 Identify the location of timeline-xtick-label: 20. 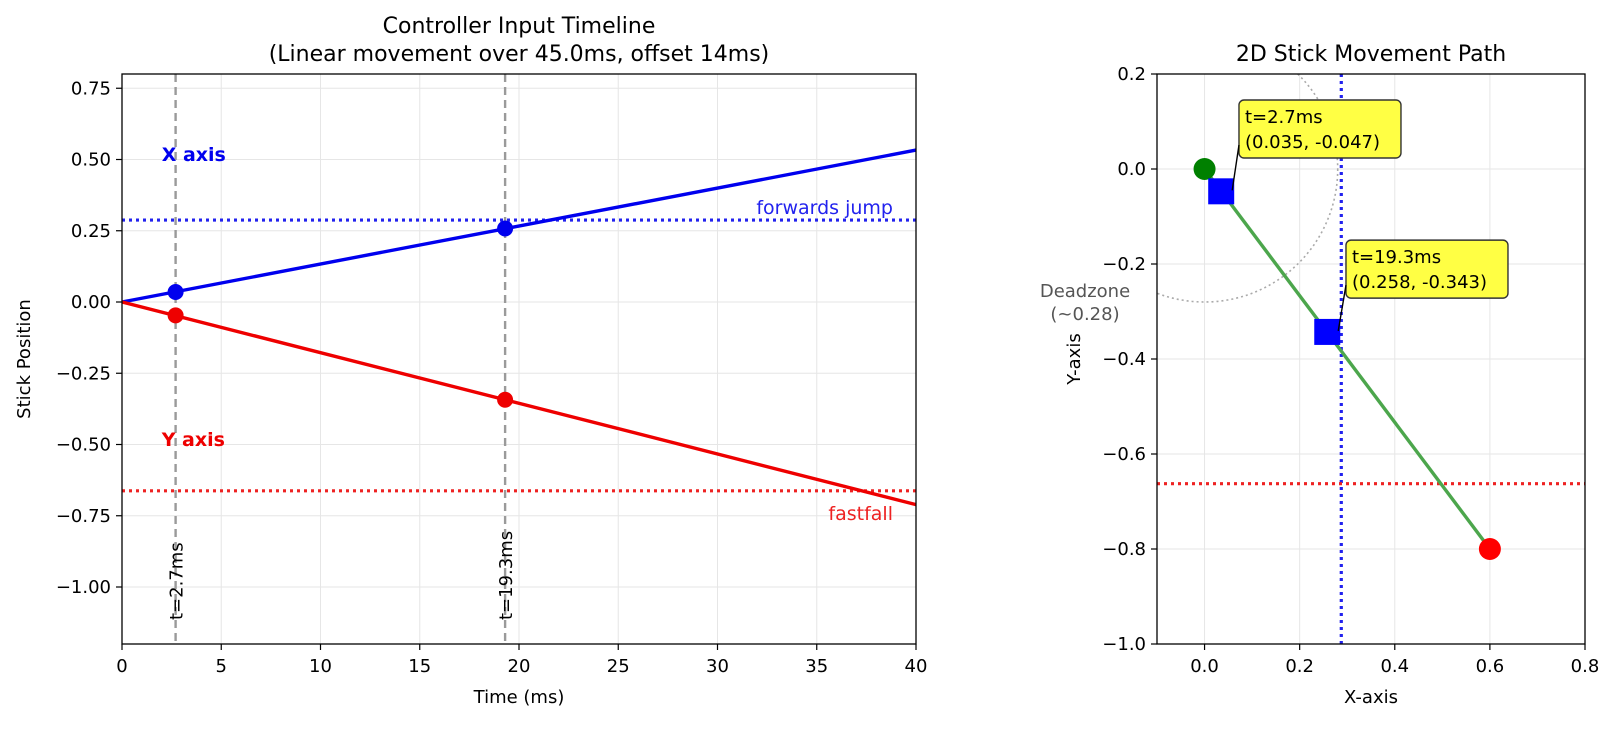
(519, 666).